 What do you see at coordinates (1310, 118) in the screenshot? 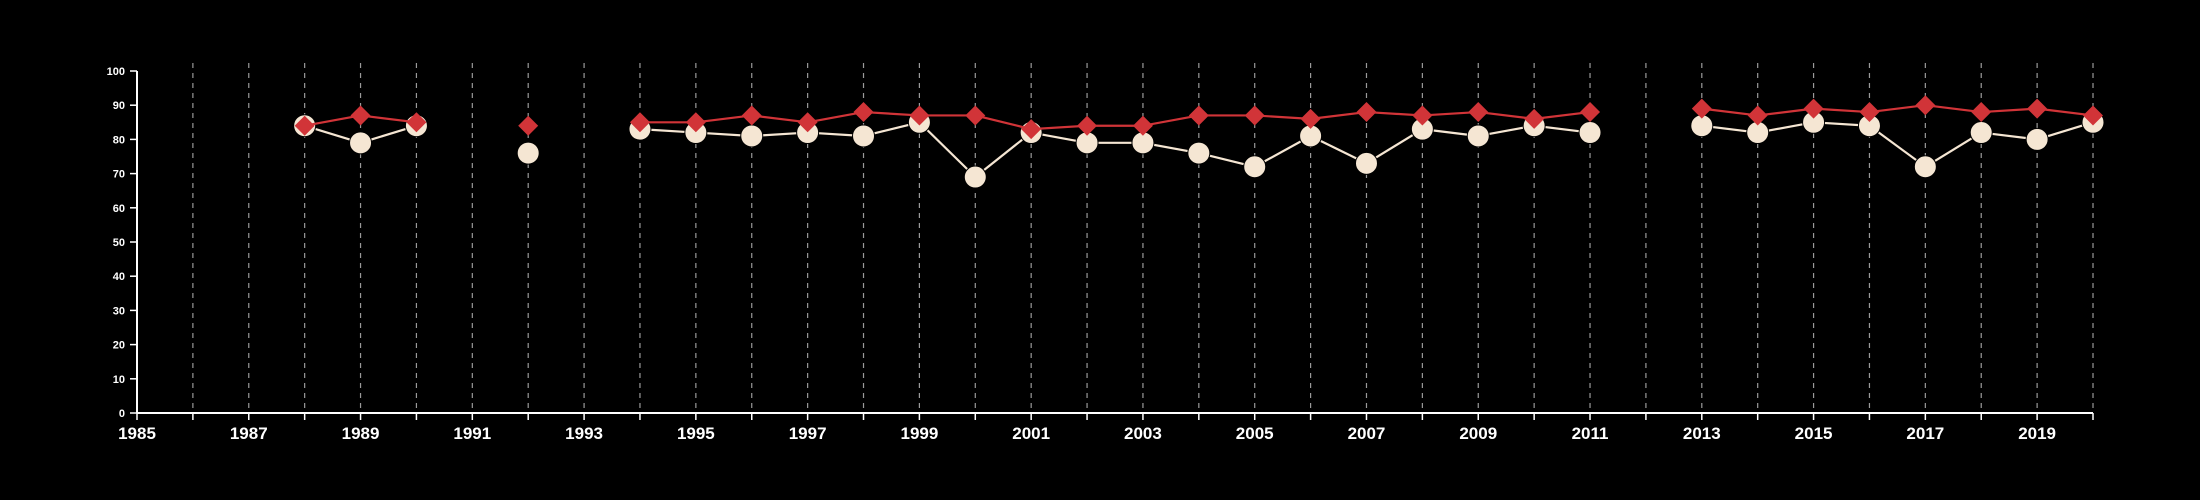
I see `data-point-diamond-2006` at bounding box center [1310, 118].